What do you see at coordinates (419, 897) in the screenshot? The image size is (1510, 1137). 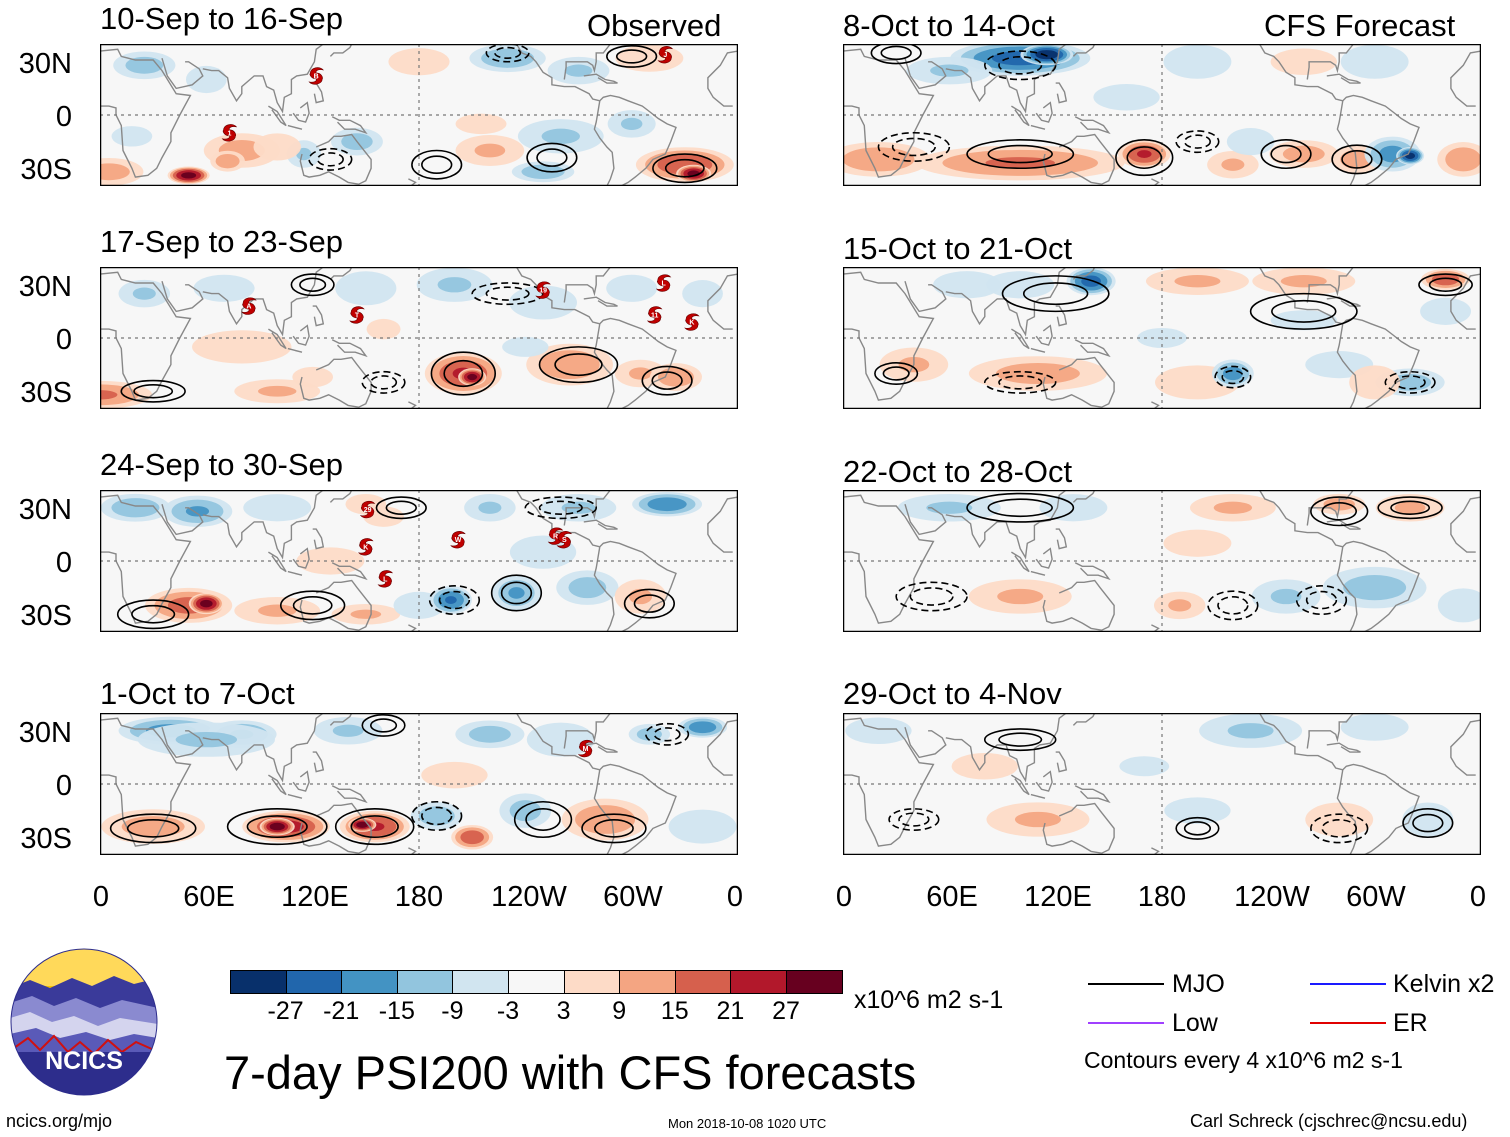 I see `x-tick-label: 180` at bounding box center [419, 897].